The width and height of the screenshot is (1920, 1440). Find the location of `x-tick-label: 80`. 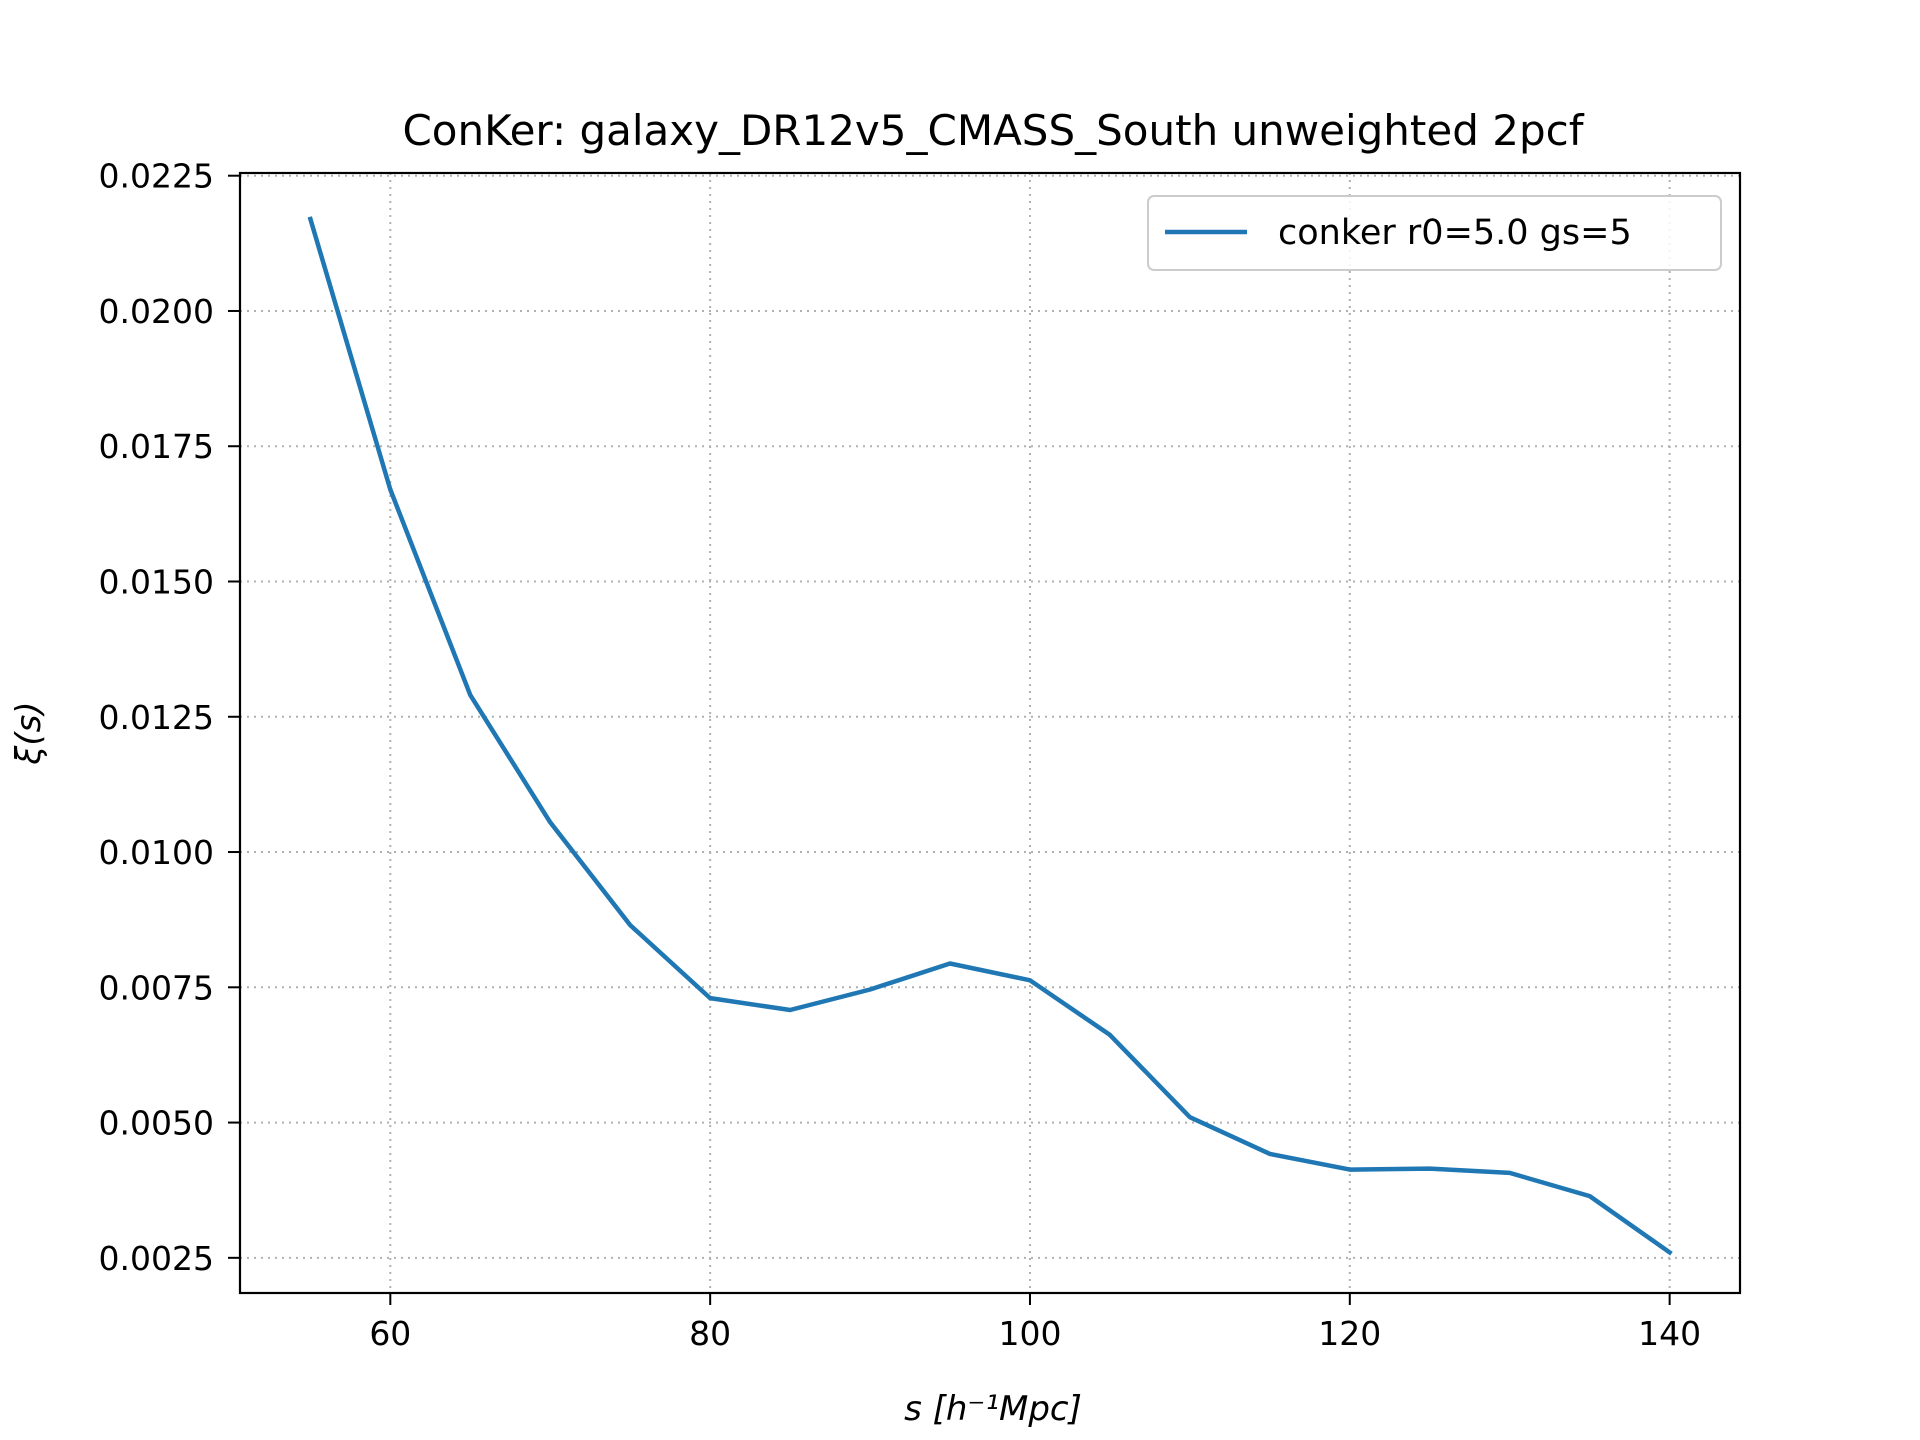

x-tick-label: 80 is located at coordinates (710, 1333).